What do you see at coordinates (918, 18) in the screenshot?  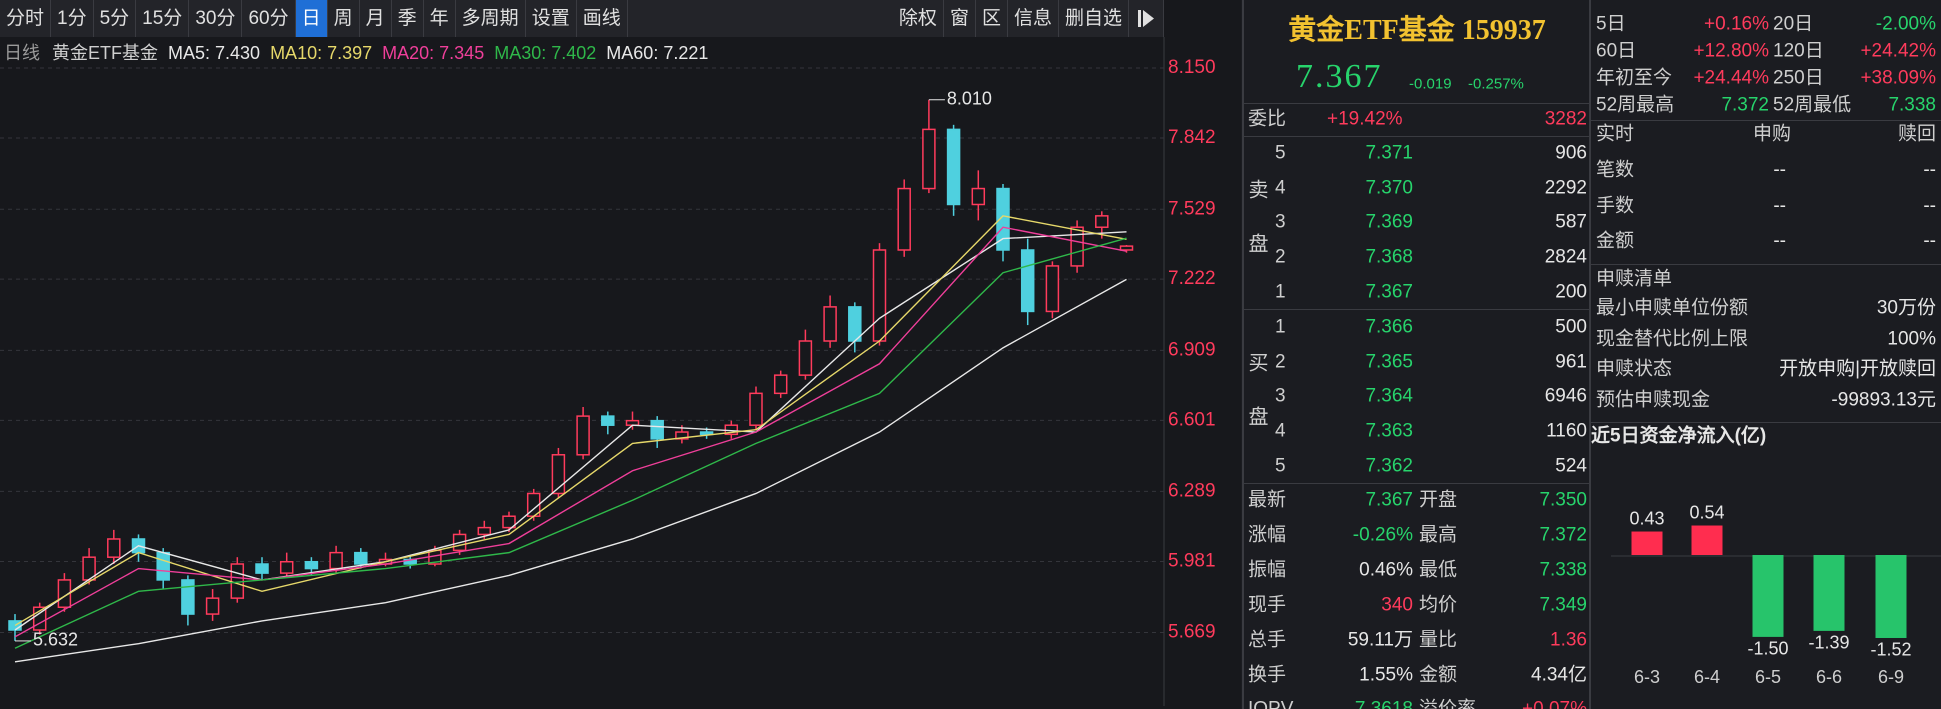 I see `tool-button: 除权` at bounding box center [918, 18].